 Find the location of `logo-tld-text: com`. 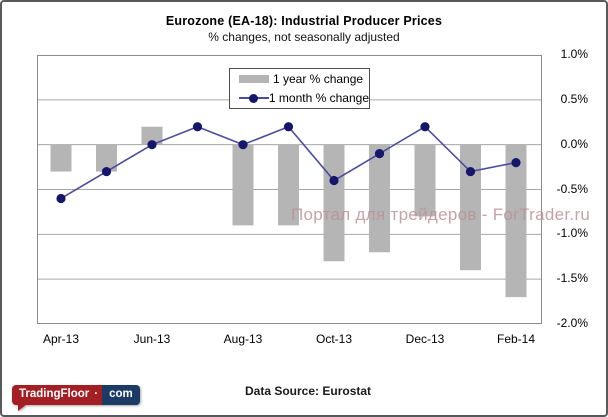

logo-tld-text: com is located at coordinates (121, 395).